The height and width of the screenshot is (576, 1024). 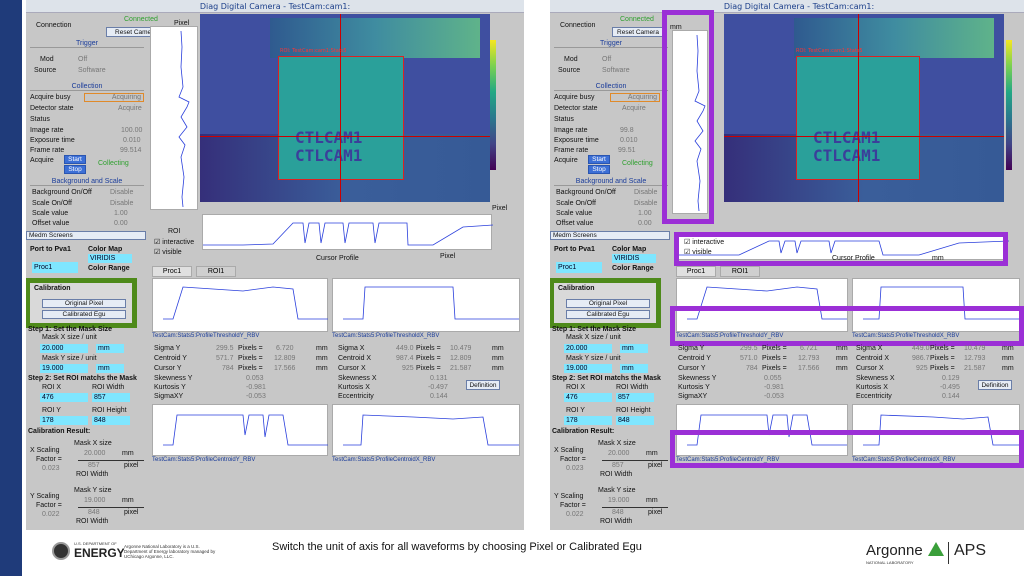 I want to click on original-pixel-button: Original Pixel, so click(x=84, y=303).